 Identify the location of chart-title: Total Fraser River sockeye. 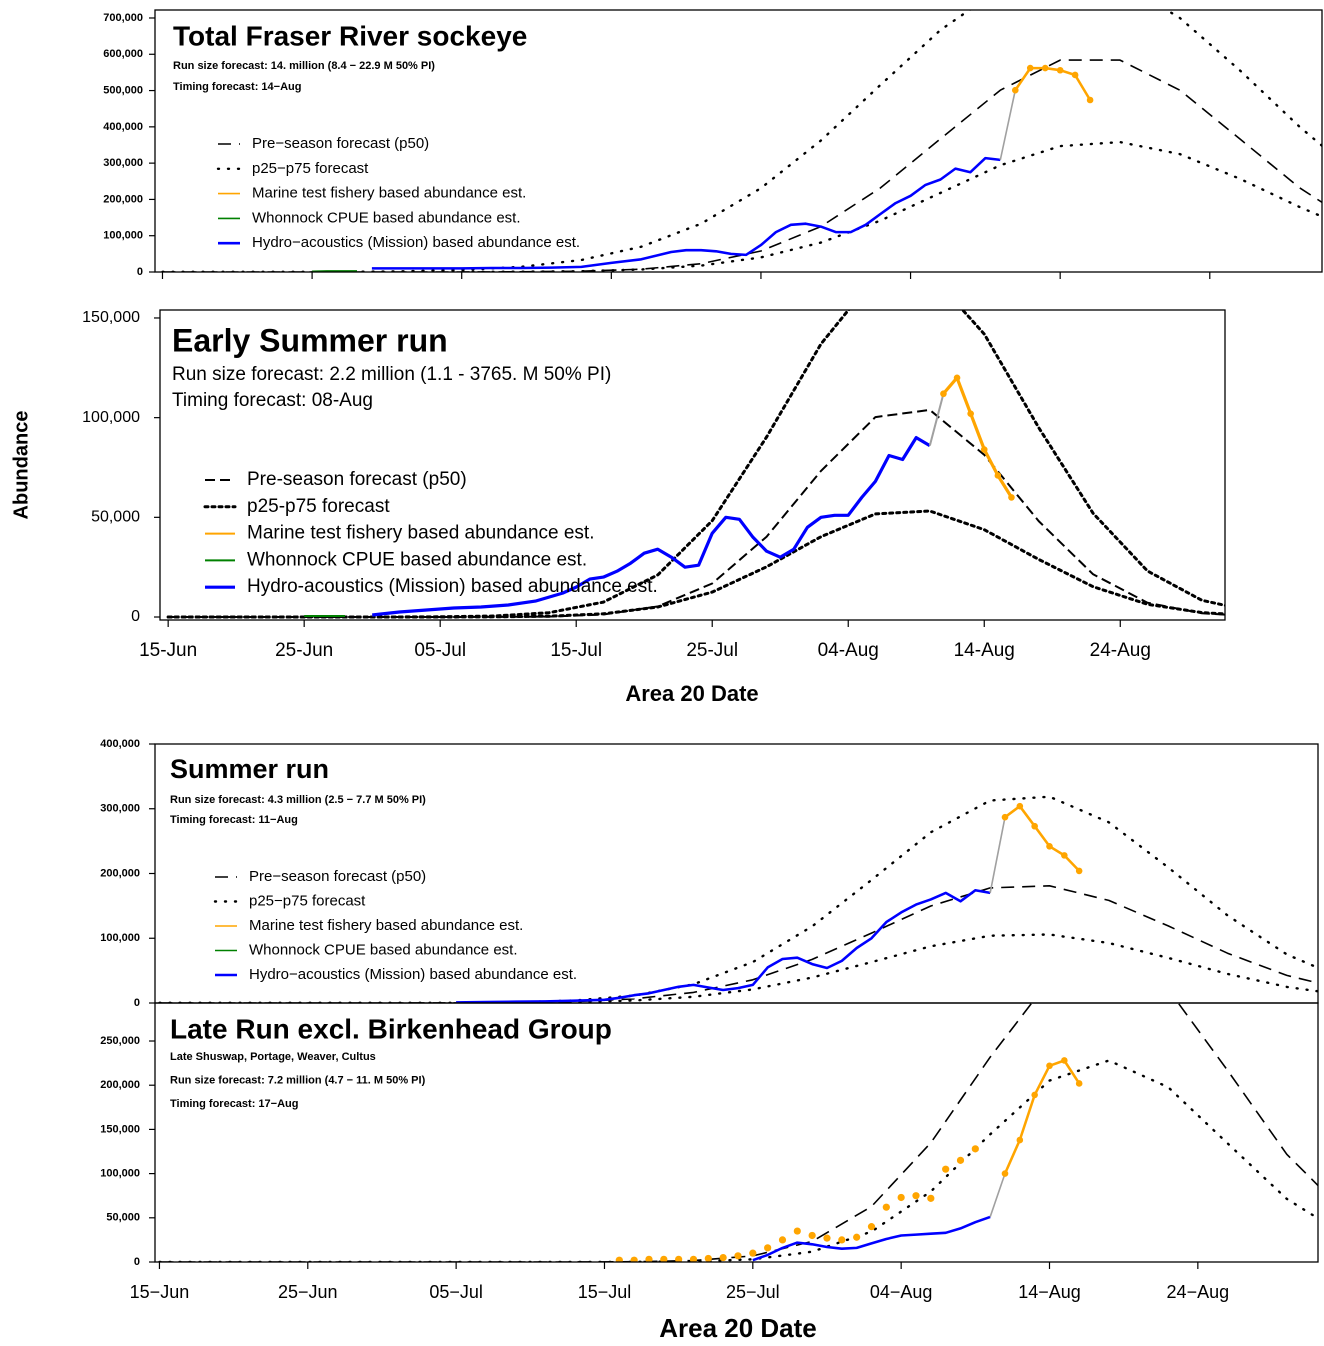
(350, 35).